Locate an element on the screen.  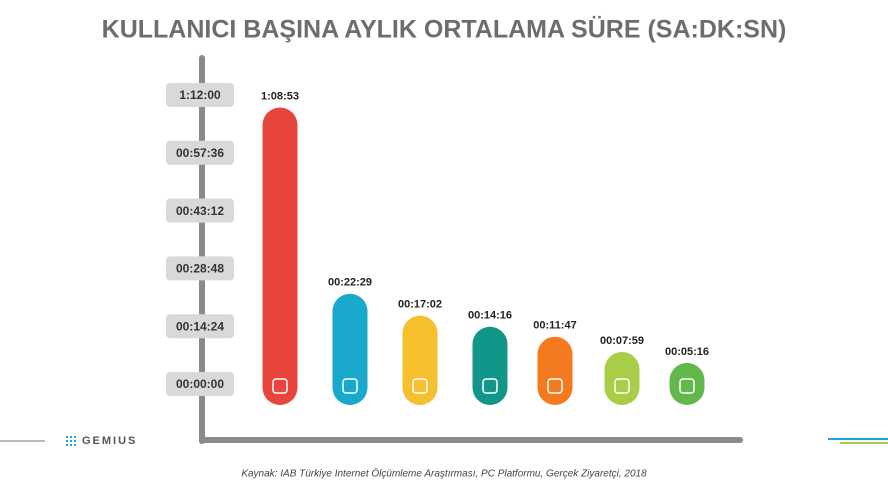
logo: GEMIUS is located at coordinates (109, 441).